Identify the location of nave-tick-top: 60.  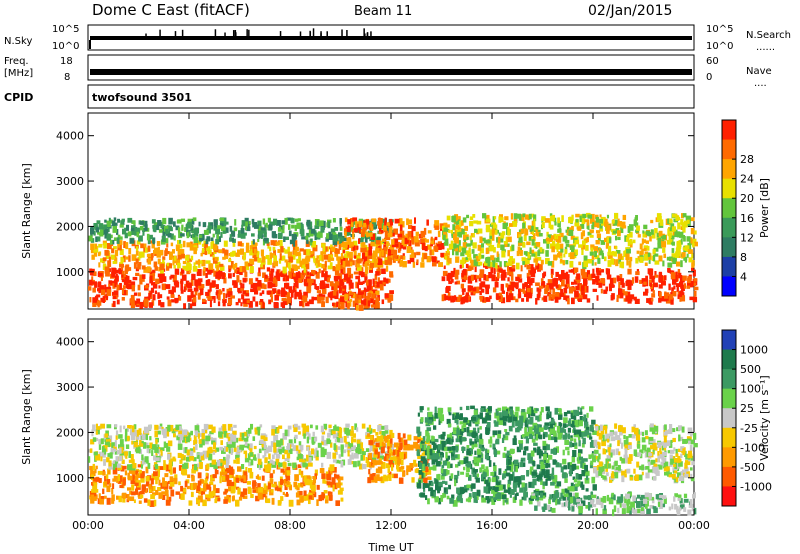
(712, 61).